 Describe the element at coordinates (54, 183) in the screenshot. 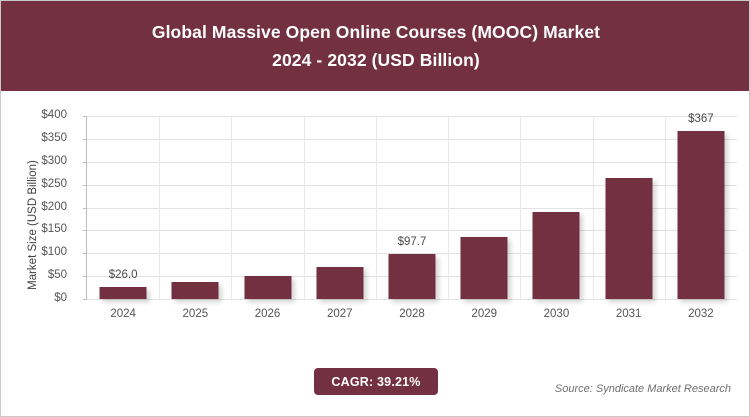

I see `y-axis-tick-label: $250` at that location.